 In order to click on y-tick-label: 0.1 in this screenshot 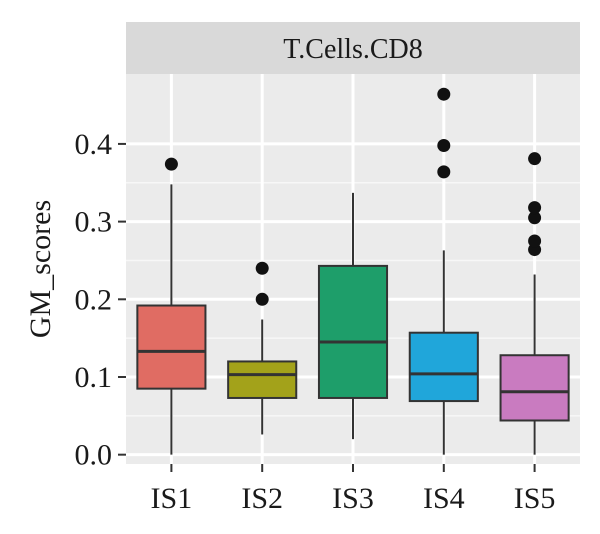, I will do `click(94, 377)`.